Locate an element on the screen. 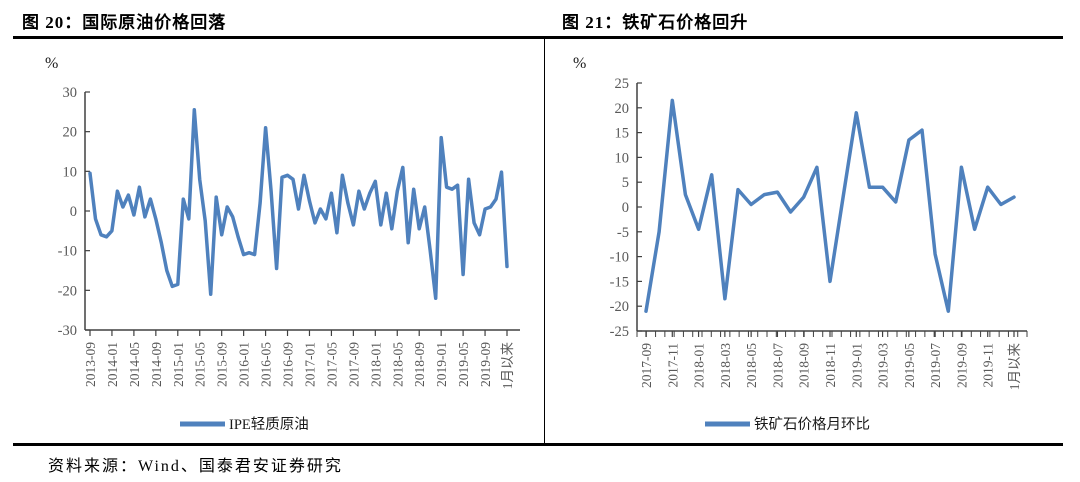  x-axis-label: 2019-11 is located at coordinates (988, 365).